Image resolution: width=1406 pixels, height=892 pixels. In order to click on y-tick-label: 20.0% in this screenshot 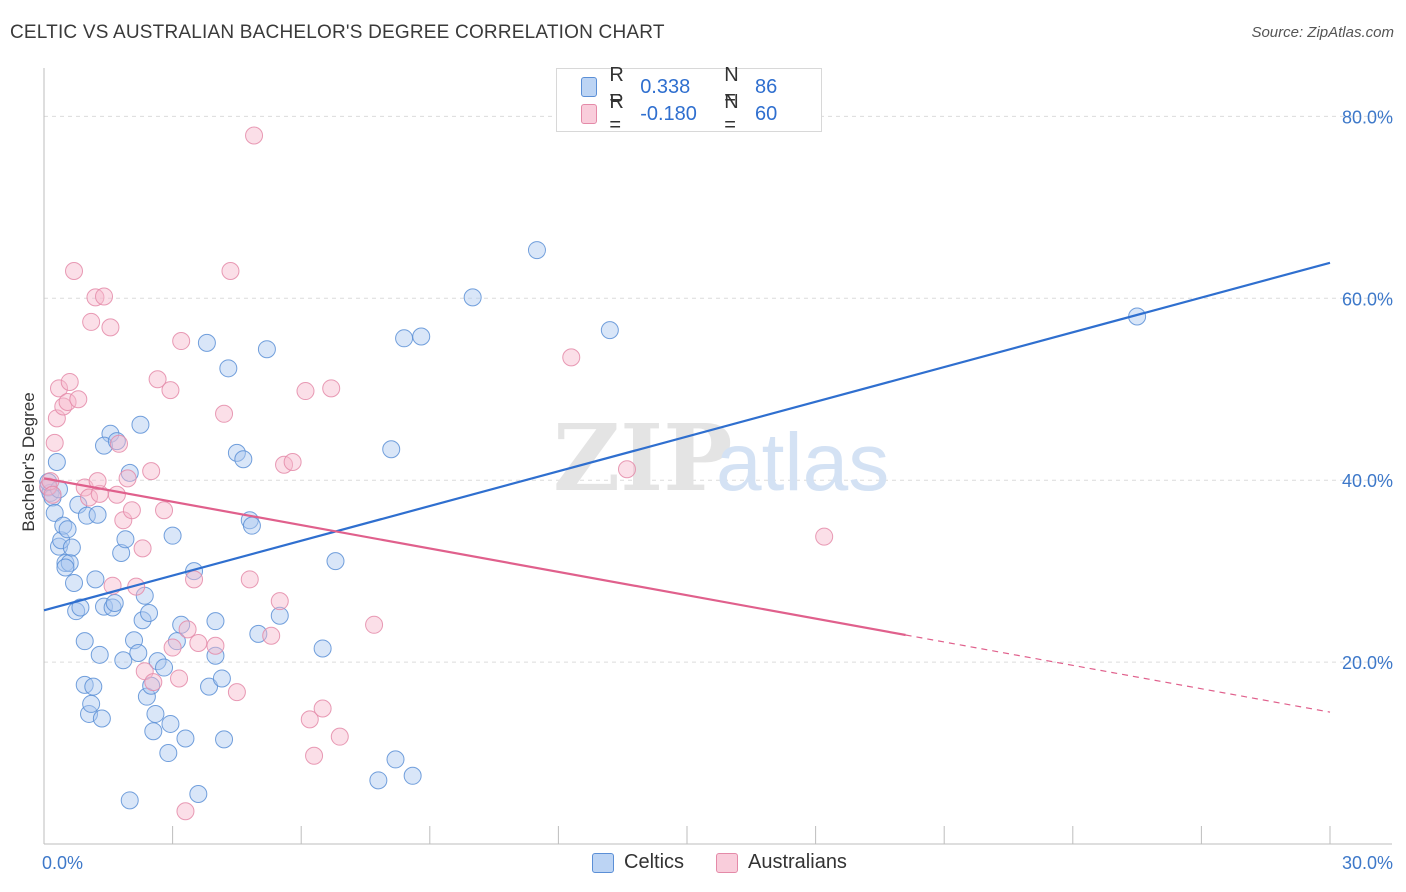, I will do `click(1367, 663)`.